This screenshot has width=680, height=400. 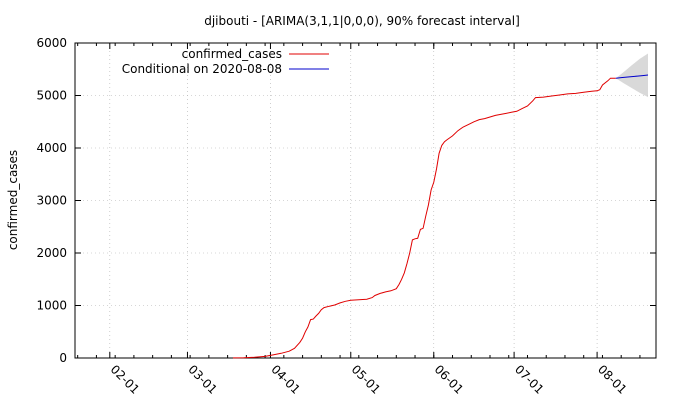 I want to click on x-tick-label: 03-01, so click(x=202, y=379).